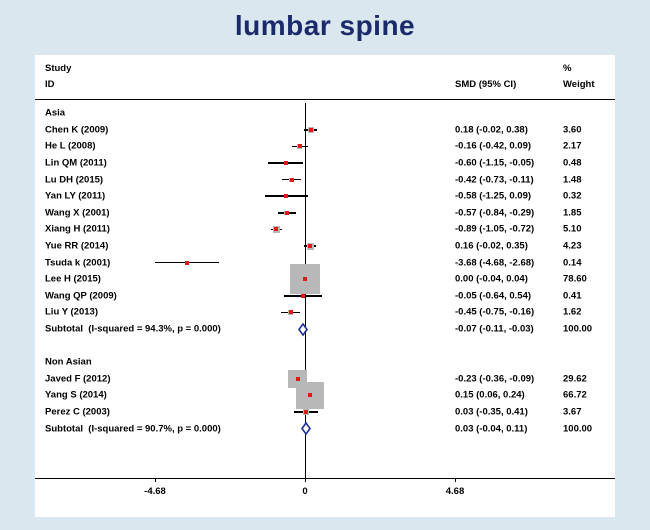 The image size is (650, 530). Describe the element at coordinates (572, 312) in the screenshot. I see `weight-value: 1.62` at that location.